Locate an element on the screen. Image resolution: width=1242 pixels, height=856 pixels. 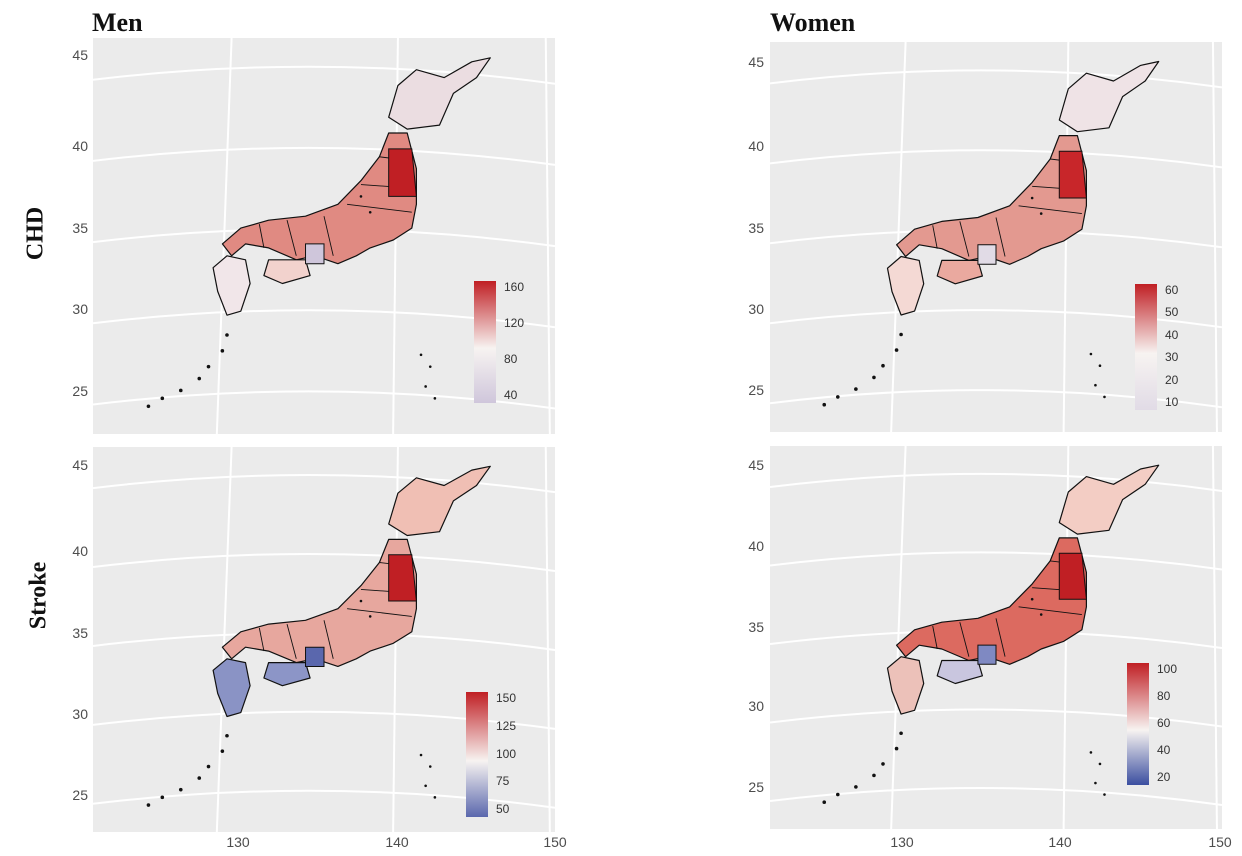
longitude-tick-label: 150 is located at coordinates (555, 842).